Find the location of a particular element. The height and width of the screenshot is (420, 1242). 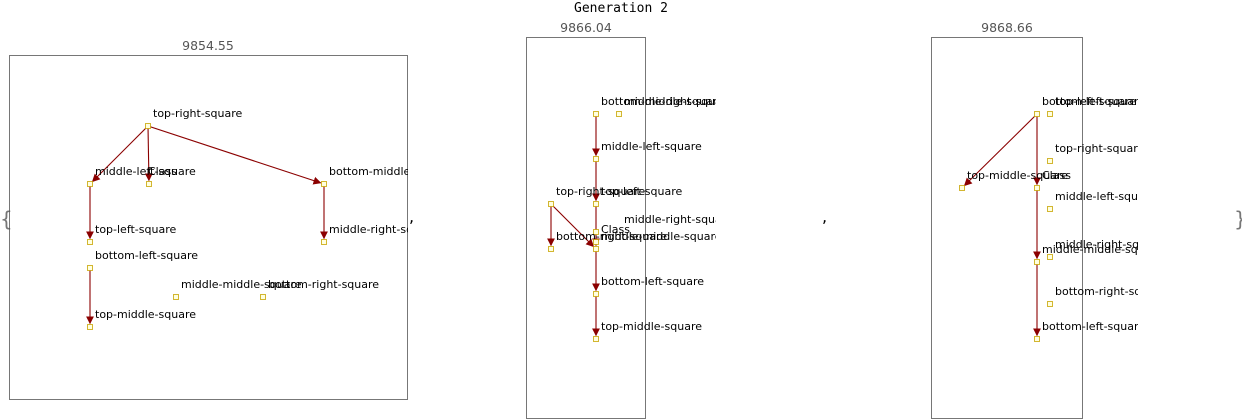

edge-trs-to-mls is located at coordinates (120, 154).